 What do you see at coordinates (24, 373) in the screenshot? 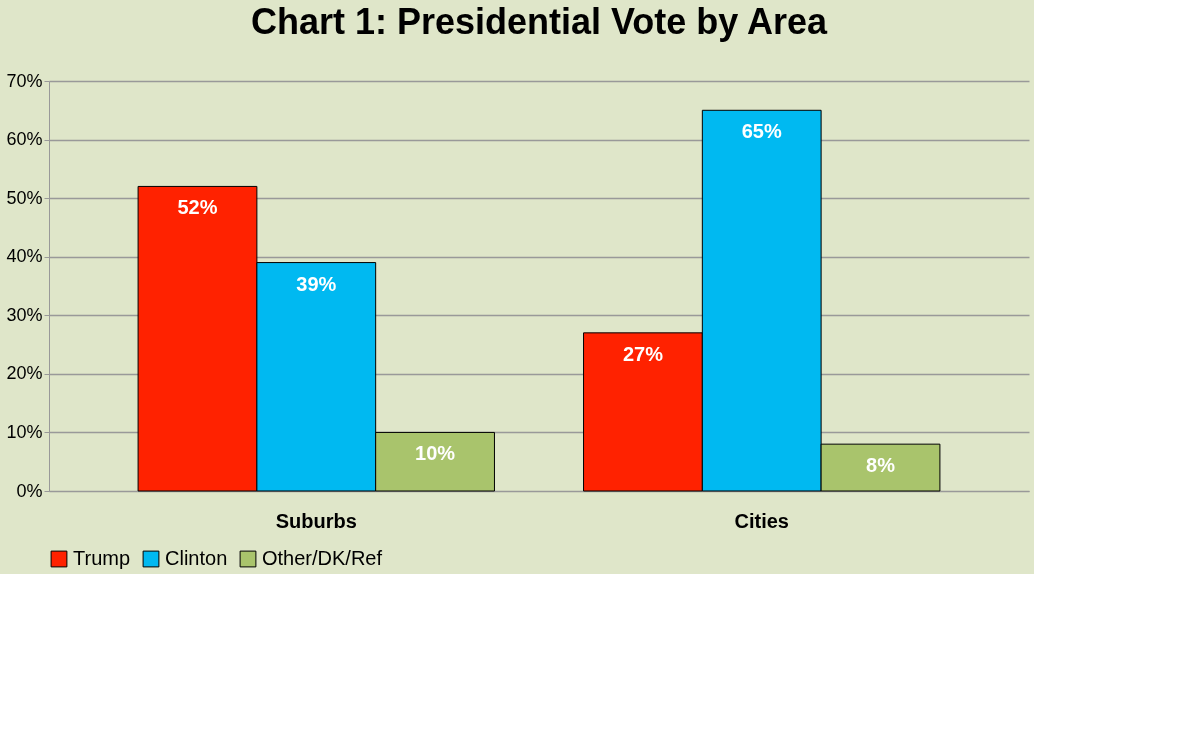
I see `y-tick-label: 20%` at bounding box center [24, 373].